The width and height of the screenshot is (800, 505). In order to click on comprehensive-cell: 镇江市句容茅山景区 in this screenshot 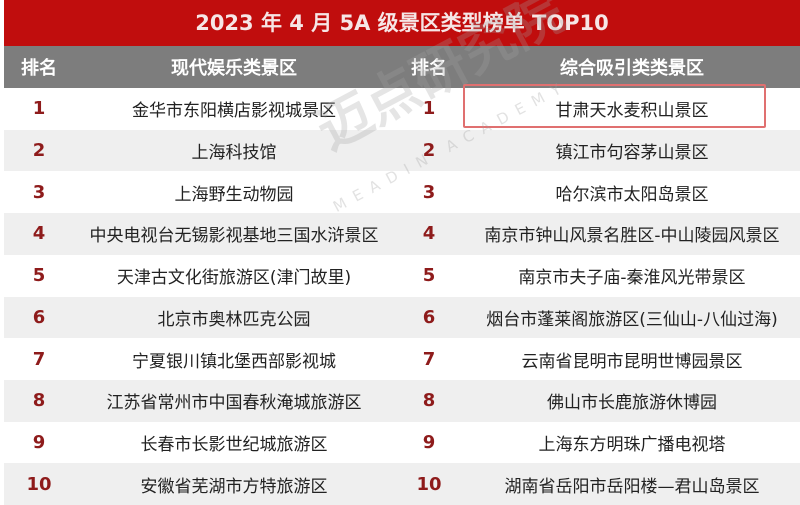, I will do `click(632, 153)`.